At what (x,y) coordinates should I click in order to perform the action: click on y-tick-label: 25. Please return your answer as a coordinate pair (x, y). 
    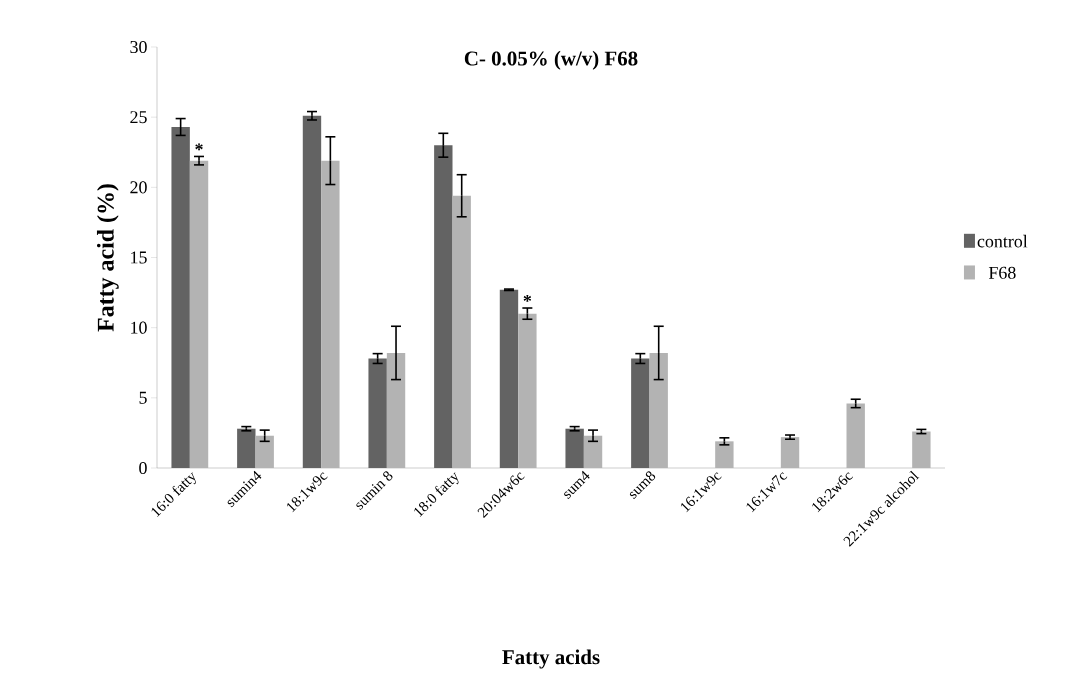
    Looking at the image, I should click on (138, 117).